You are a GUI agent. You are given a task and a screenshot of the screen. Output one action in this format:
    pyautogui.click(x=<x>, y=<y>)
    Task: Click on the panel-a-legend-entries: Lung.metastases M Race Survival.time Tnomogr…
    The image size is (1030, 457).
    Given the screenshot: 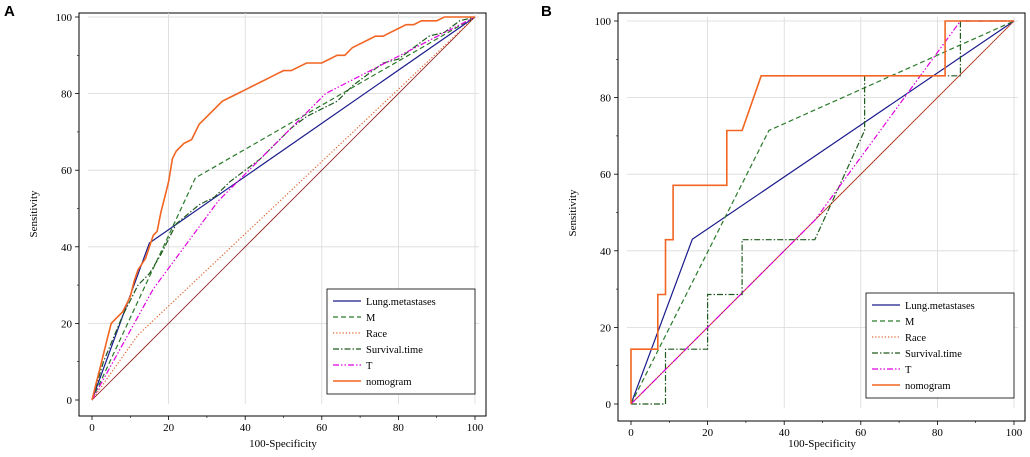 What is the action you would take?
    pyautogui.click(x=384, y=342)
    